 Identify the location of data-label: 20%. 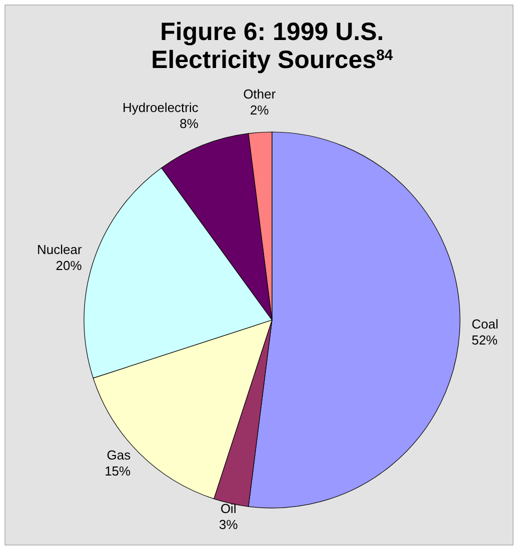
(69, 266).